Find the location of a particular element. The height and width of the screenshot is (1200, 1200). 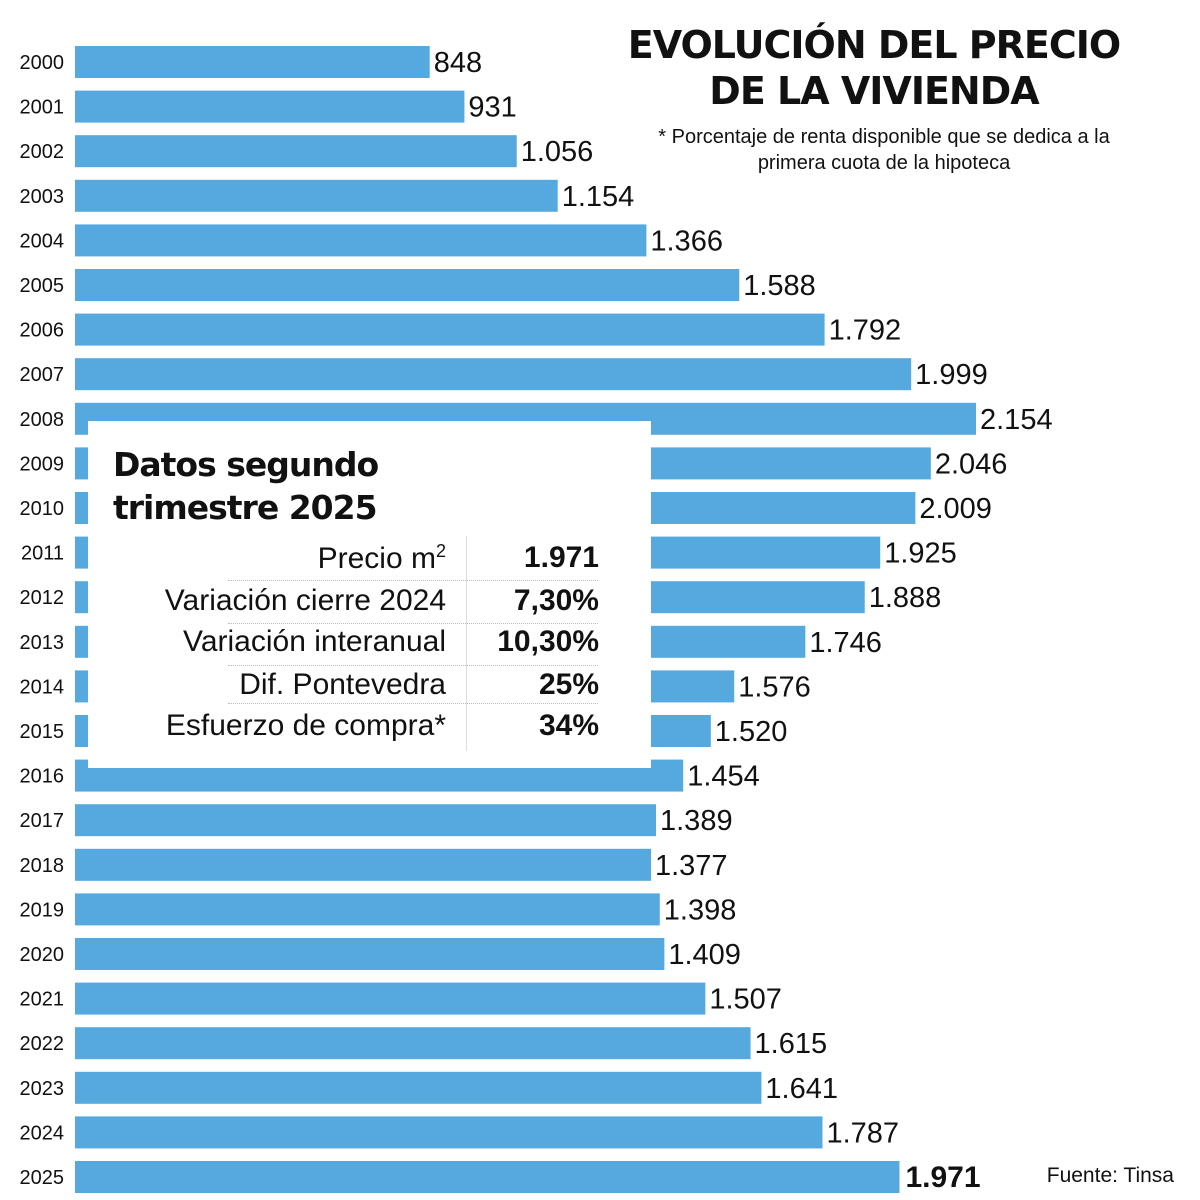

summary-row-variation-close: Variación cierre 2024 7,30% is located at coordinates (381, 600).